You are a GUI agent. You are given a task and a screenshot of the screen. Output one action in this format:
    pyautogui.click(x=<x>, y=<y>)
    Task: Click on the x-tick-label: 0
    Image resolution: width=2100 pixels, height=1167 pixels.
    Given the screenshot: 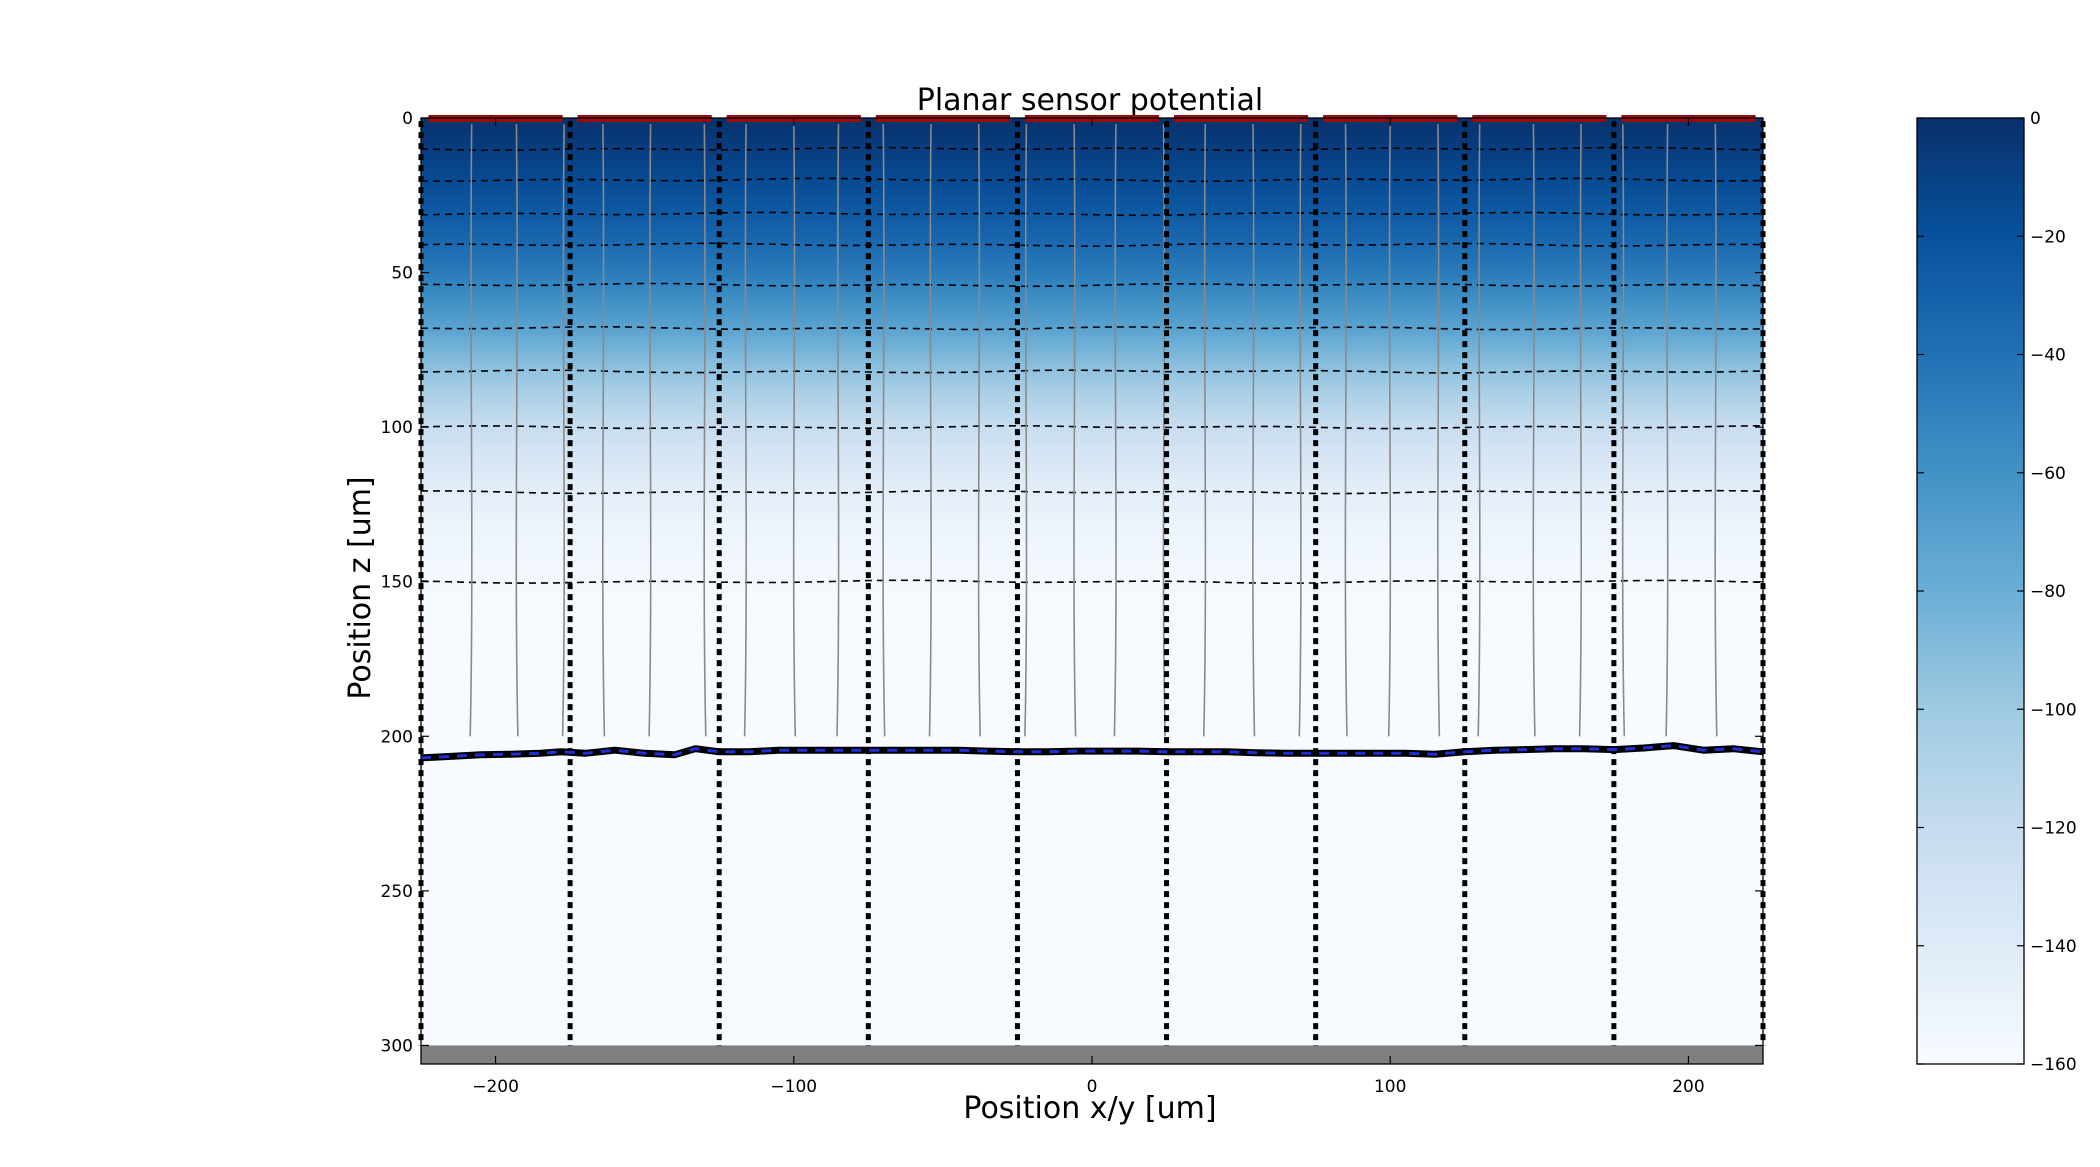 What is the action you would take?
    pyautogui.click(x=1092, y=1087)
    